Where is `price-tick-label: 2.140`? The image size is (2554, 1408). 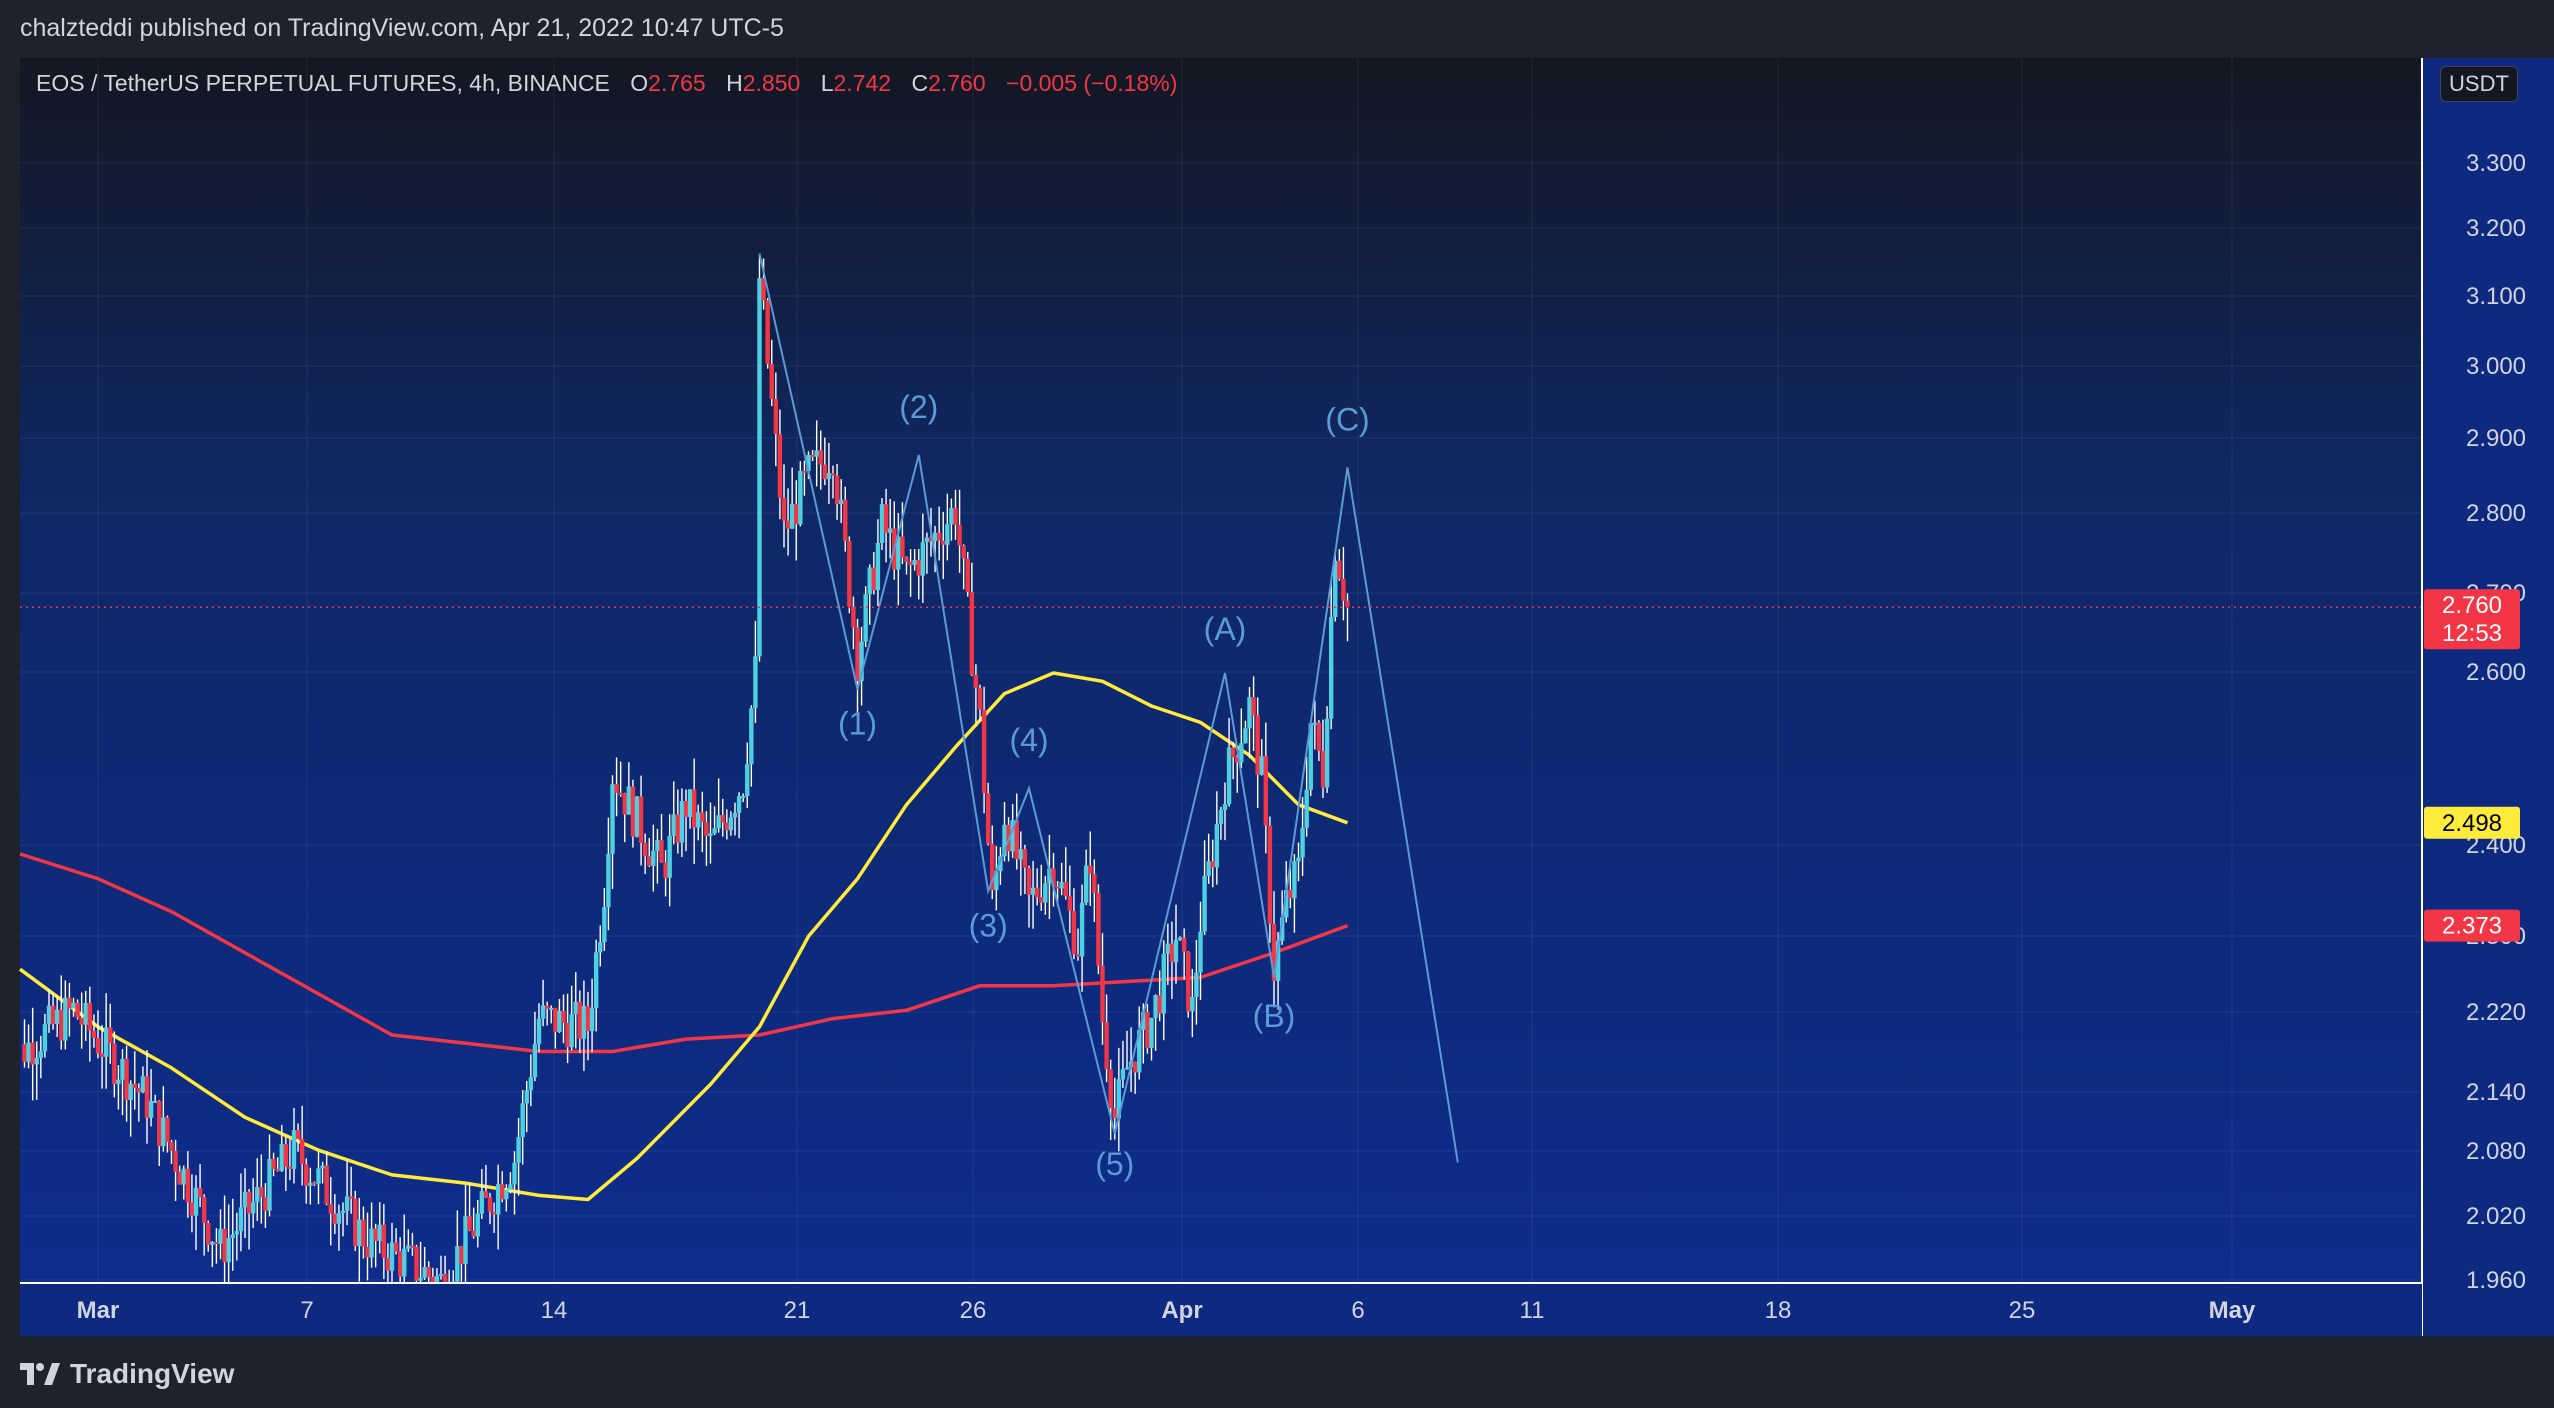
price-tick-label: 2.140 is located at coordinates (2496, 1092).